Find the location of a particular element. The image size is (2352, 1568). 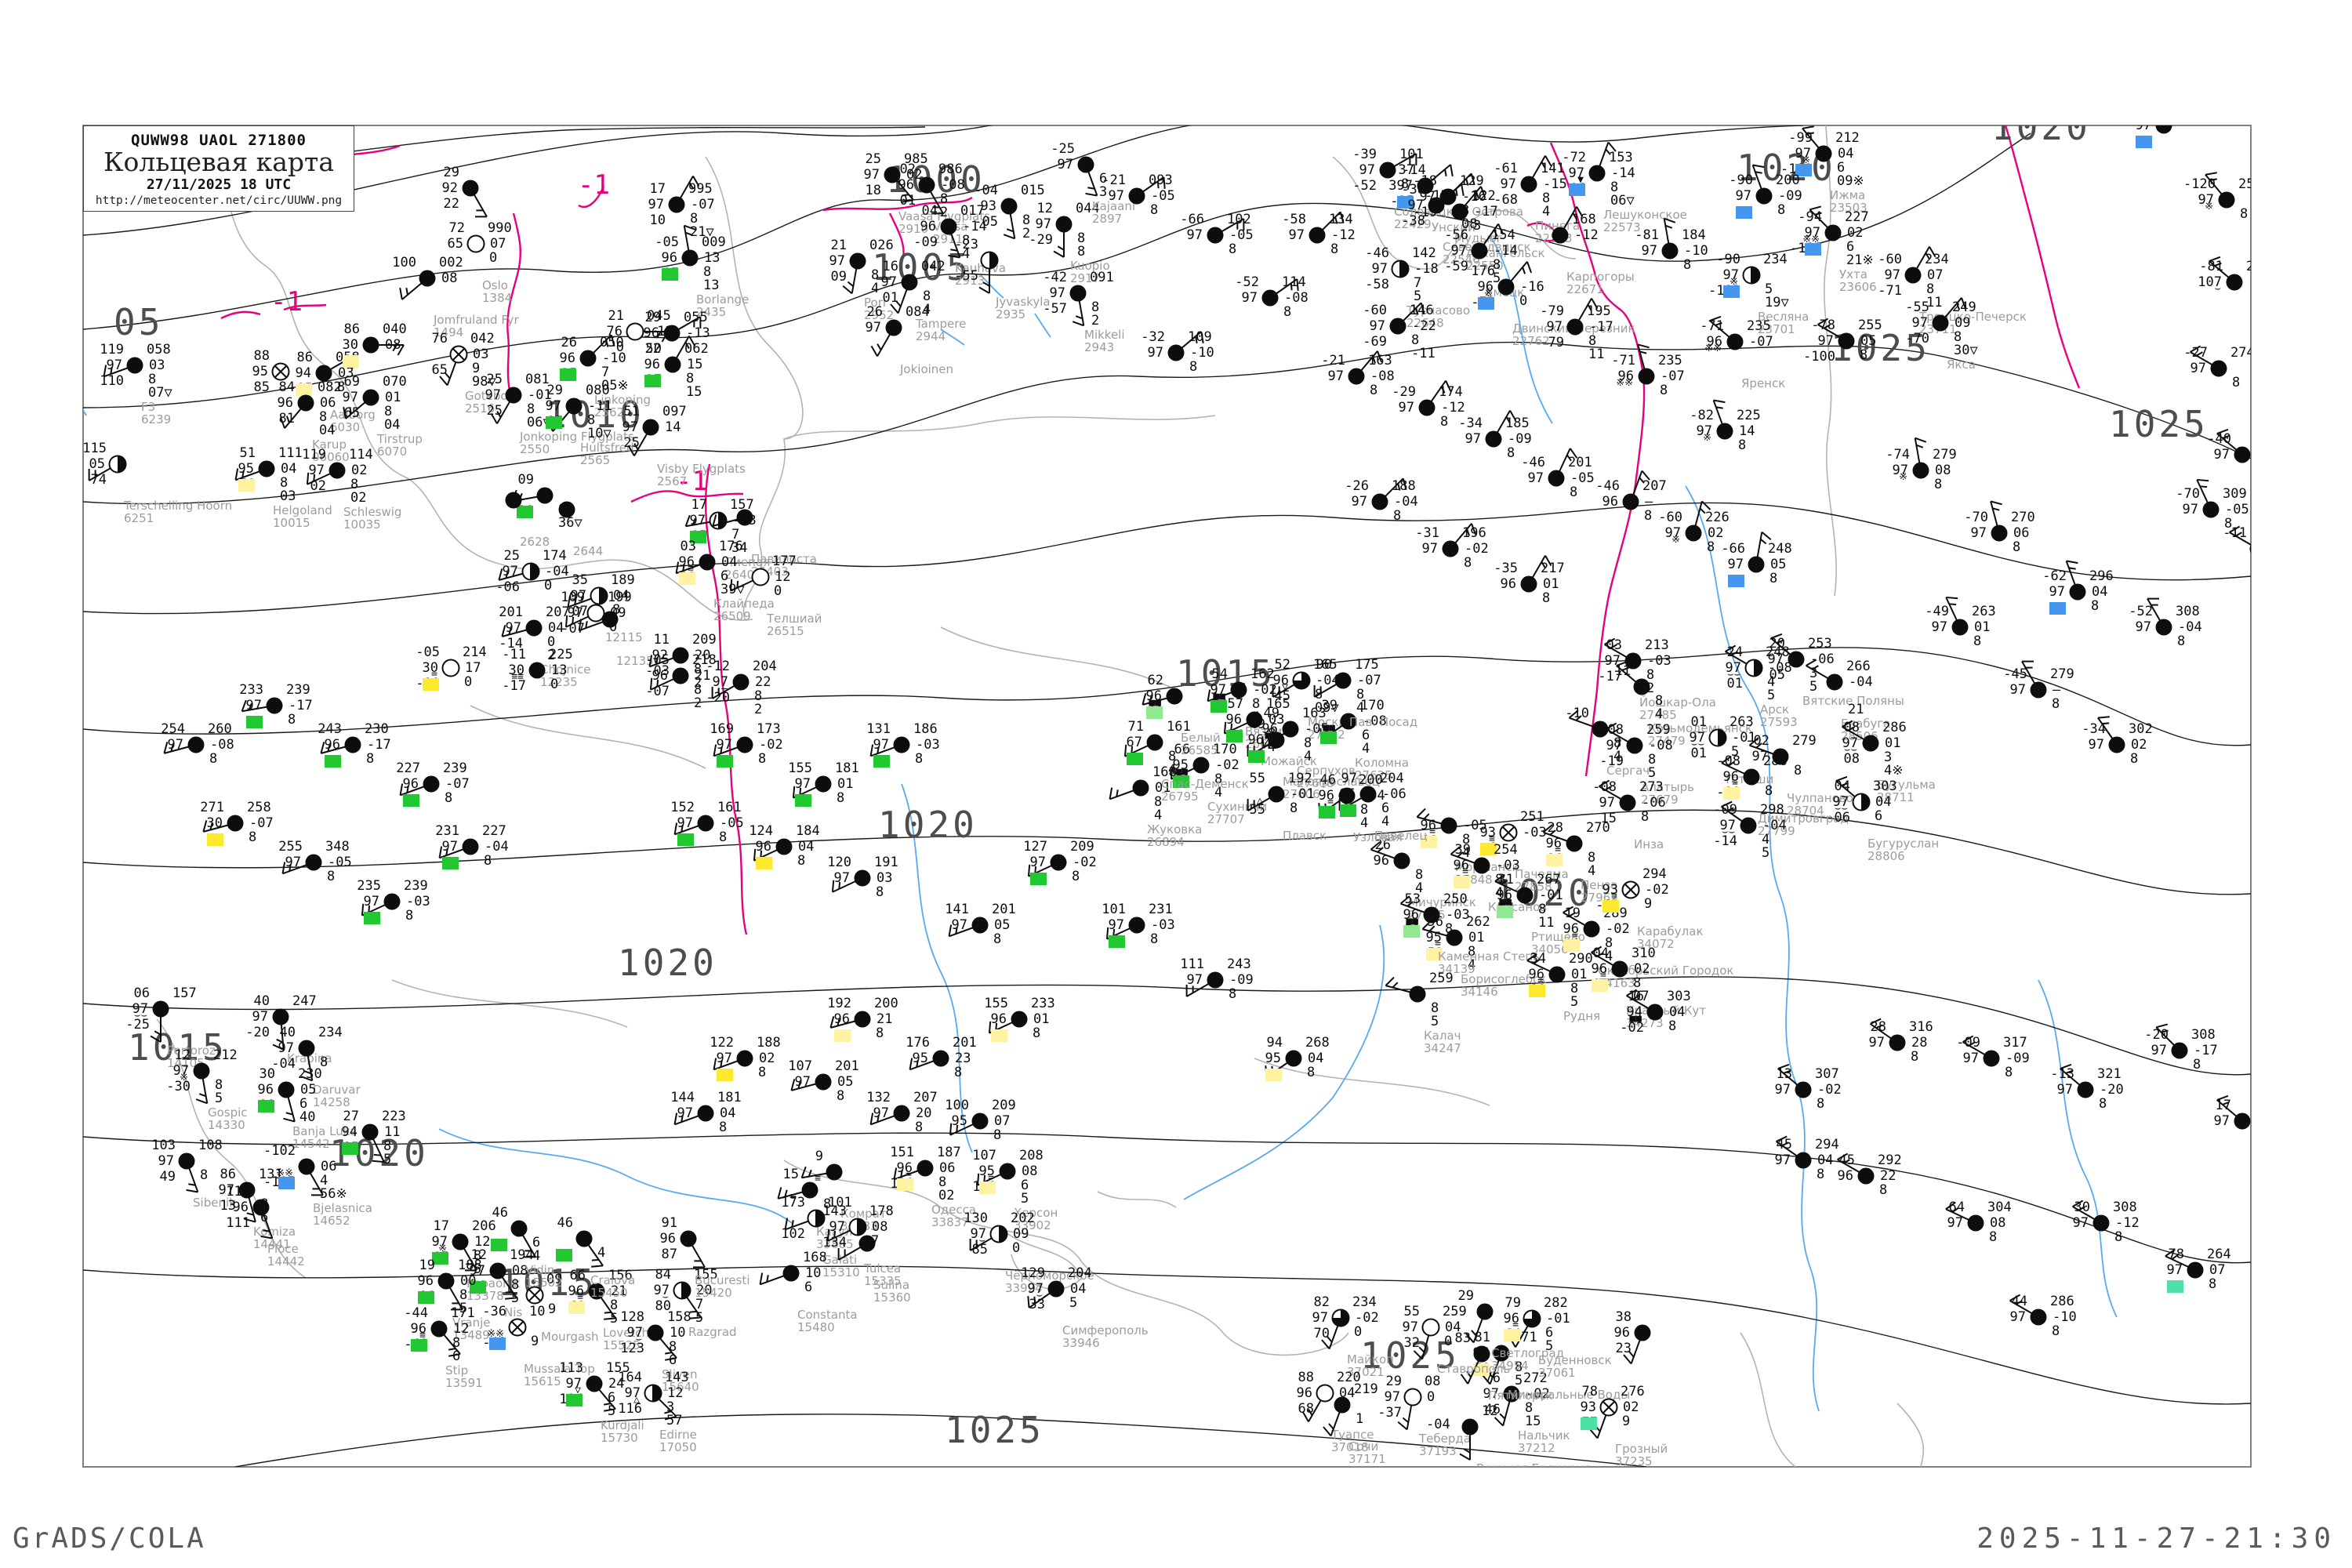

svg-text: 154 is located at coordinates (1503, 235).